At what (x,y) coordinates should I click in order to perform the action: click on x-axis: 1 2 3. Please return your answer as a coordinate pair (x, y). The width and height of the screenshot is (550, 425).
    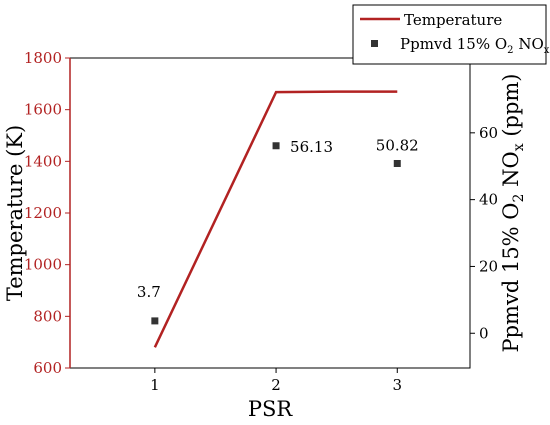
    Looking at the image, I should click on (276, 381).